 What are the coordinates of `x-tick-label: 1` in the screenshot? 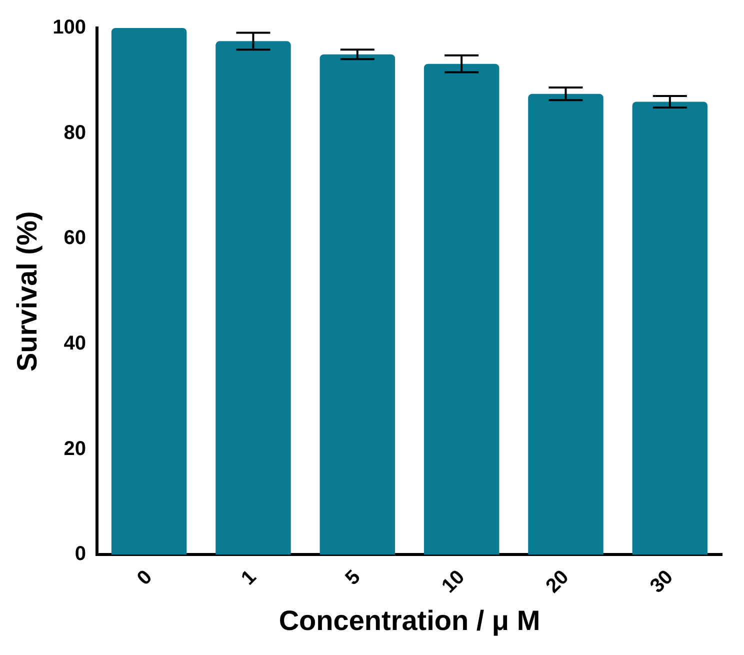 It's located at (249, 578).